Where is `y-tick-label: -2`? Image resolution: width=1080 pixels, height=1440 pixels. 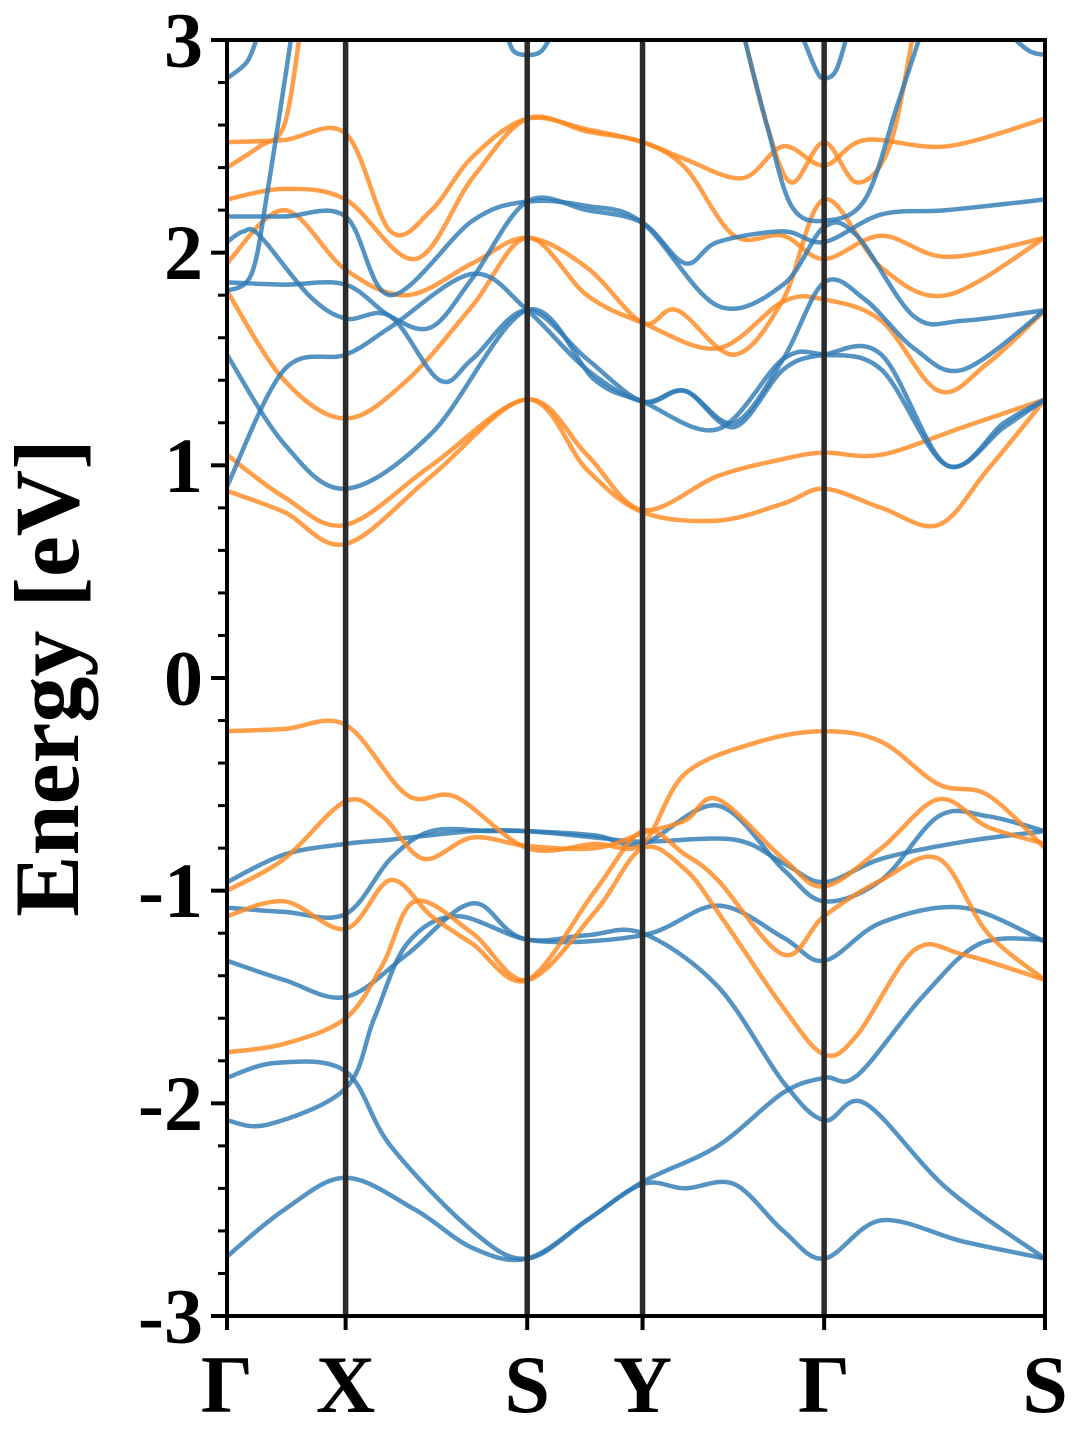 y-tick-label: -2 is located at coordinates (170, 1103).